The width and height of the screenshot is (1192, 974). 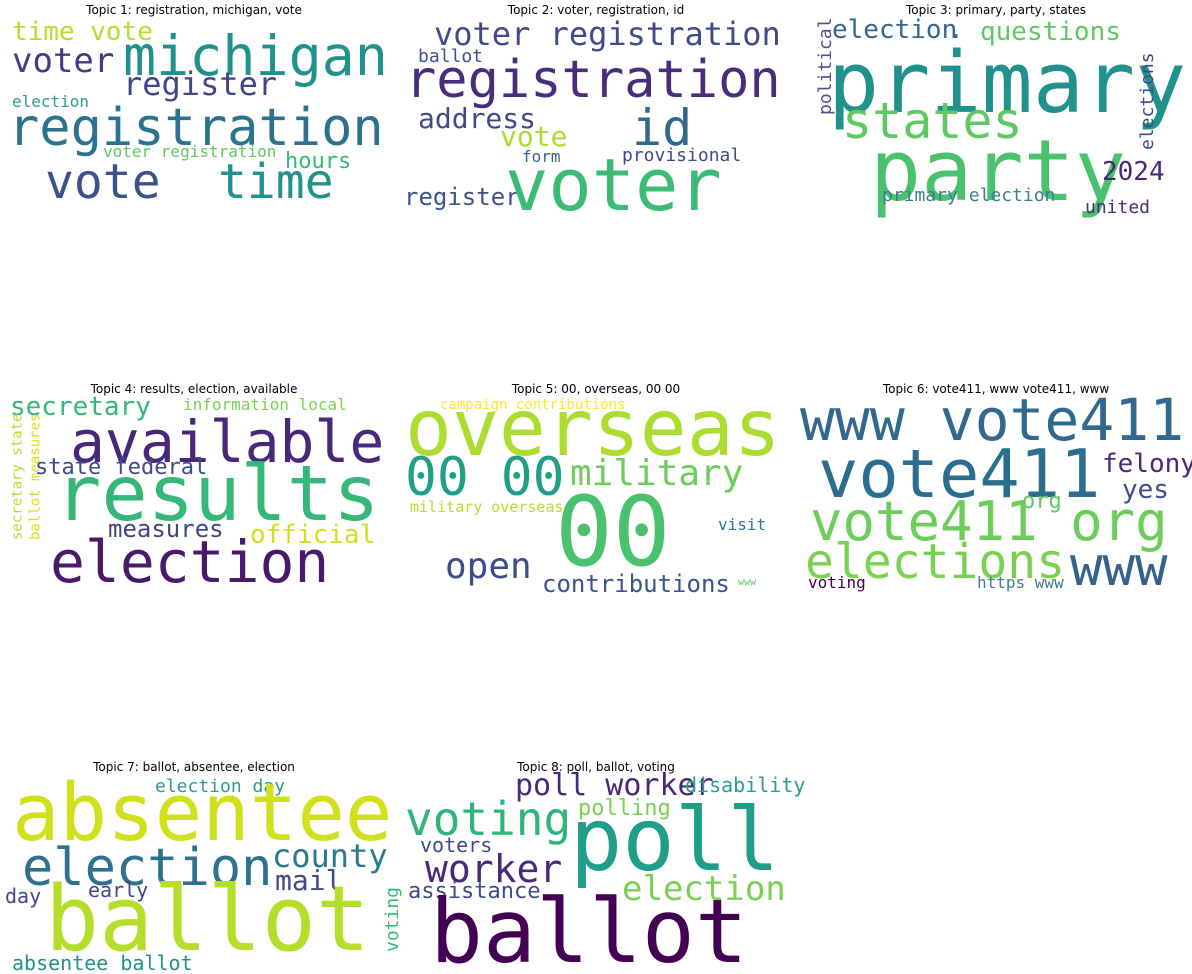 I want to click on word: open, so click(x=488, y=566).